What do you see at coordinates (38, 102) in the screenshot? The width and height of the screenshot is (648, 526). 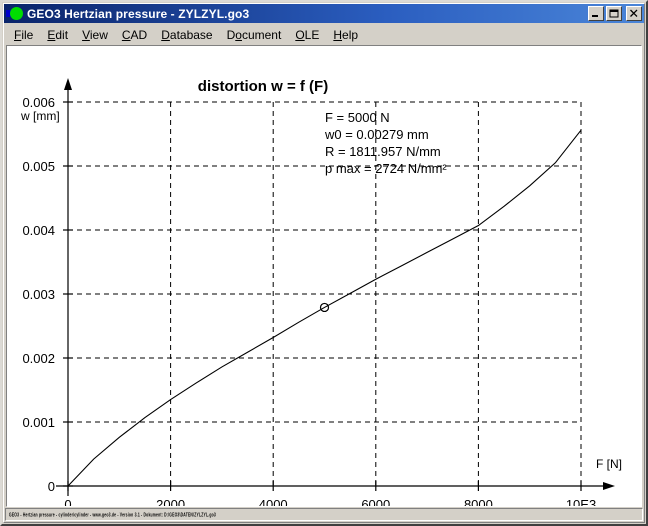 I see `y-tick-label: 0.006` at bounding box center [38, 102].